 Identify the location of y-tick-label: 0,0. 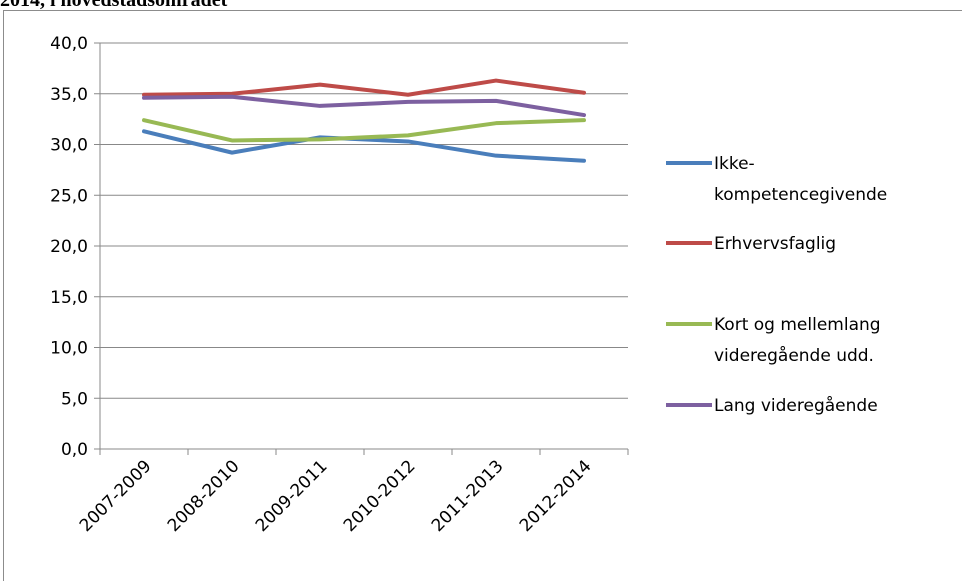
(74, 450).